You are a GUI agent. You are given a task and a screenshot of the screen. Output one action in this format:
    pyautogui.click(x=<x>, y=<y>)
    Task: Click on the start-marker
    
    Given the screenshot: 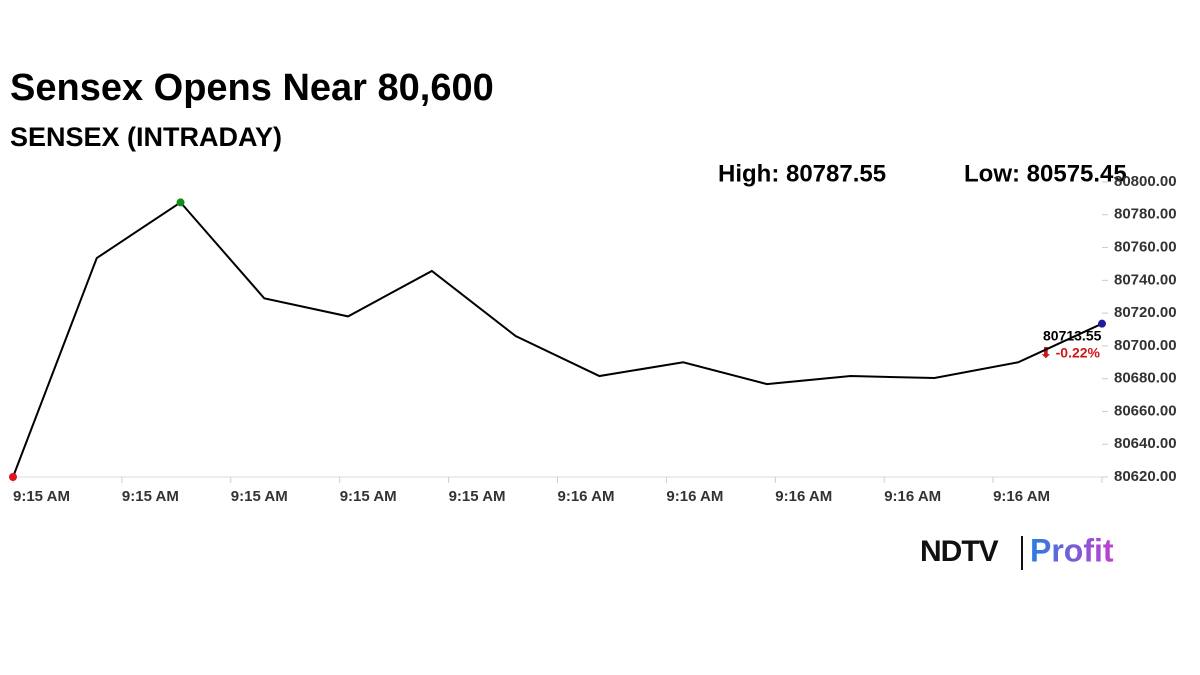 What is the action you would take?
    pyautogui.click(x=13, y=477)
    